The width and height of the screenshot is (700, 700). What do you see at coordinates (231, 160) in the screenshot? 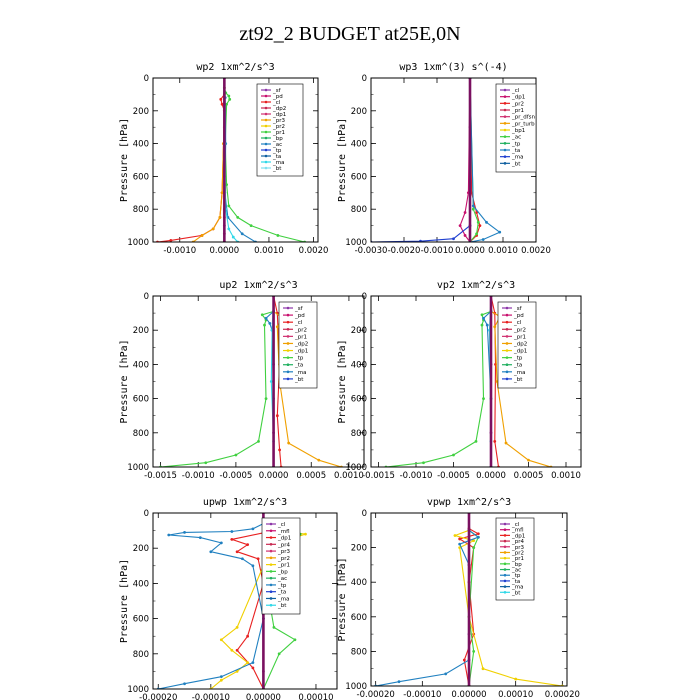
I see `series-line-bt` at bounding box center [231, 160].